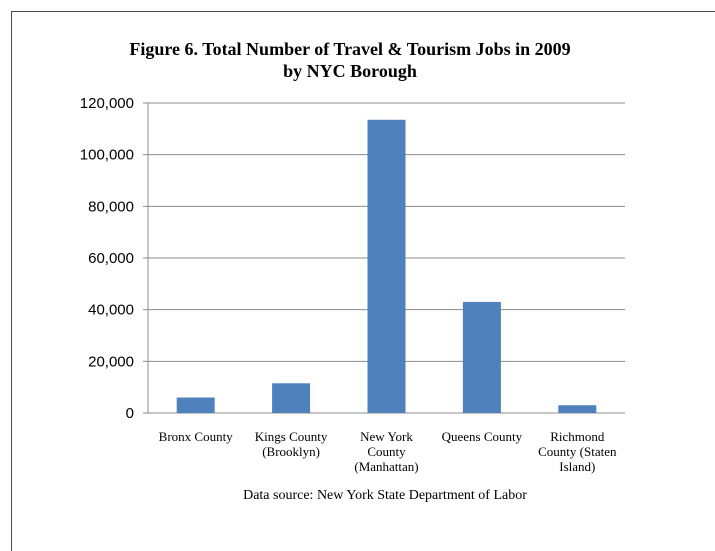  I want to click on y-tick-label: 100,000, so click(107, 155).